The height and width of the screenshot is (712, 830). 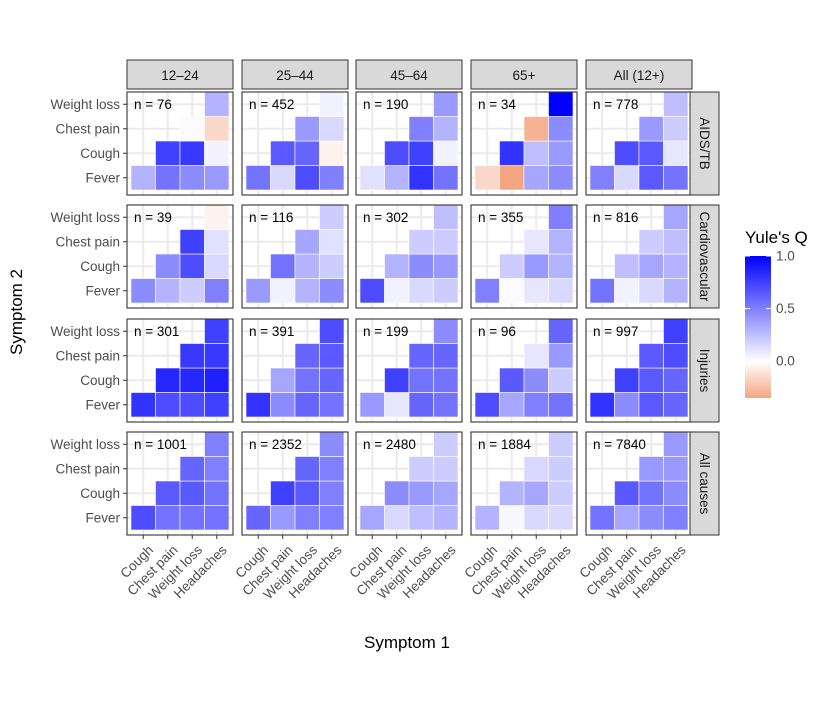 I want to click on row-strip-label: All causes, so click(x=704, y=484).